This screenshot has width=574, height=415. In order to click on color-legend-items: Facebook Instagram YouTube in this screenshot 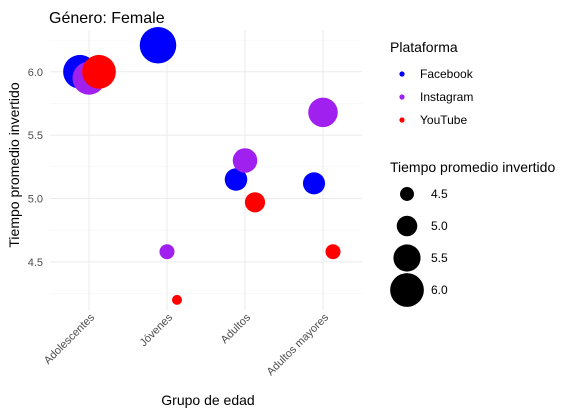, I will do `click(436, 97)`.